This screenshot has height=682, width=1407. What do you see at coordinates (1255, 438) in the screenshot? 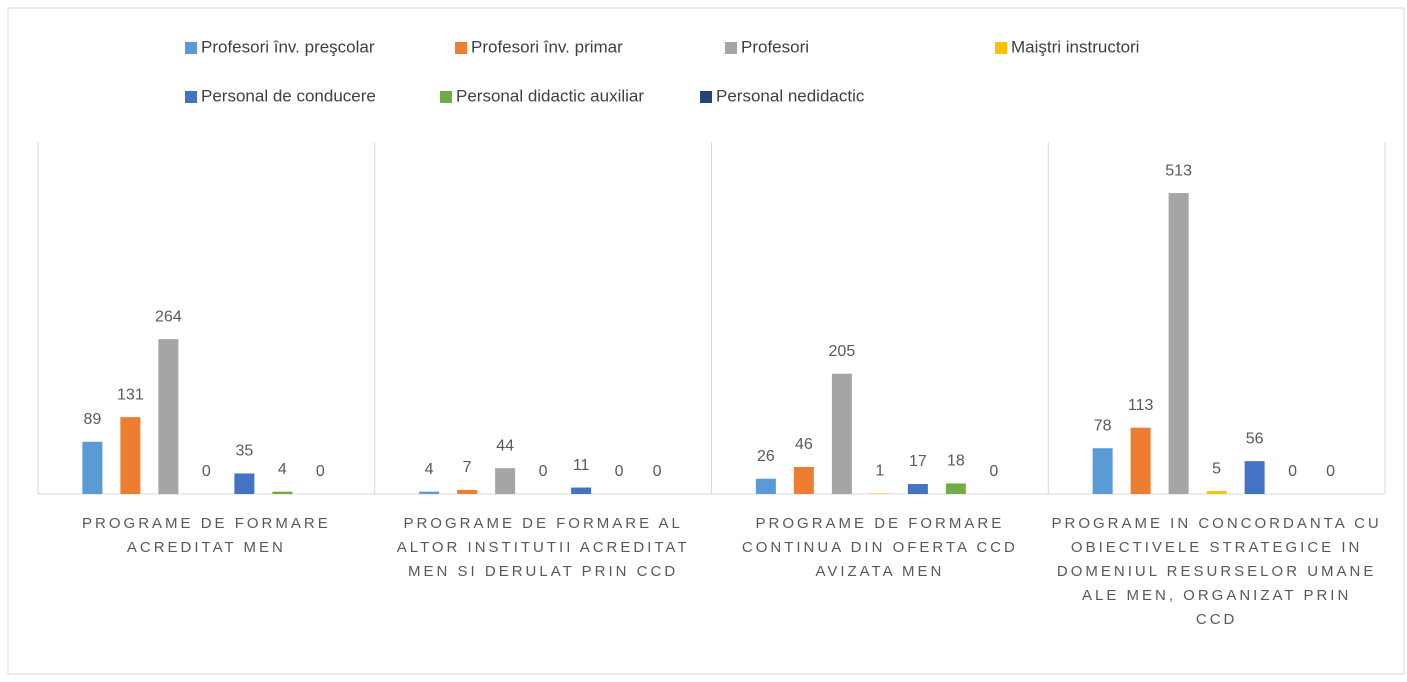
I see `data-label: 56` at bounding box center [1255, 438].